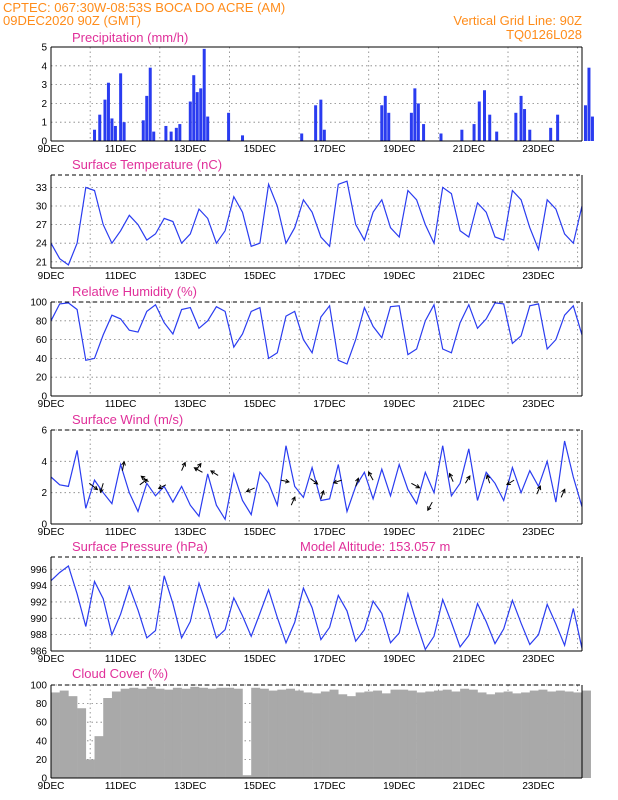  Describe the element at coordinates (42, 225) in the screenshot. I see `temp-ytick-label: 27` at that location.